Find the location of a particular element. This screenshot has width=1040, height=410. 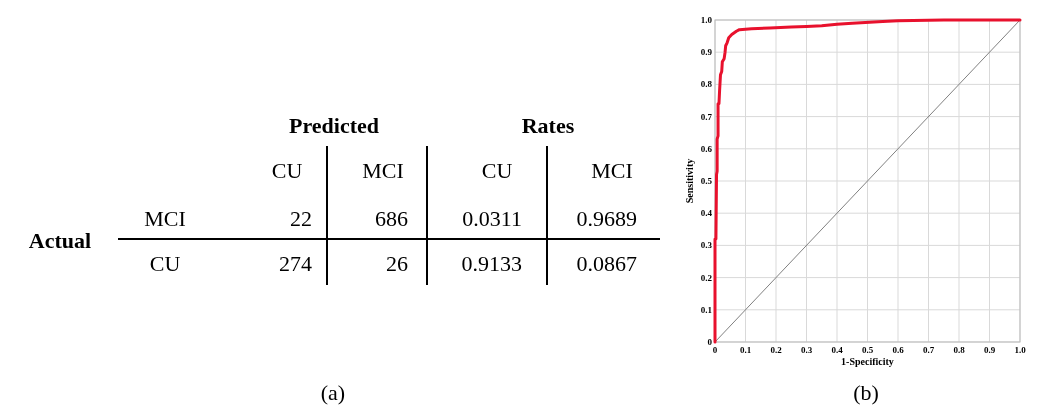

text: 686 is located at coordinates (391, 218).